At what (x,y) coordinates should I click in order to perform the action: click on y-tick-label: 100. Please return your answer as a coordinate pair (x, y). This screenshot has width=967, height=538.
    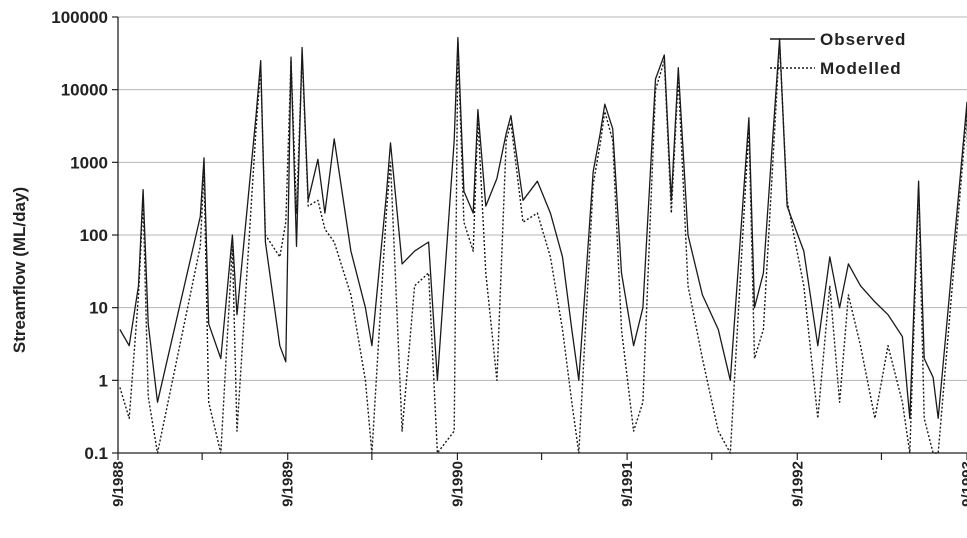
    Looking at the image, I should click on (94, 235).